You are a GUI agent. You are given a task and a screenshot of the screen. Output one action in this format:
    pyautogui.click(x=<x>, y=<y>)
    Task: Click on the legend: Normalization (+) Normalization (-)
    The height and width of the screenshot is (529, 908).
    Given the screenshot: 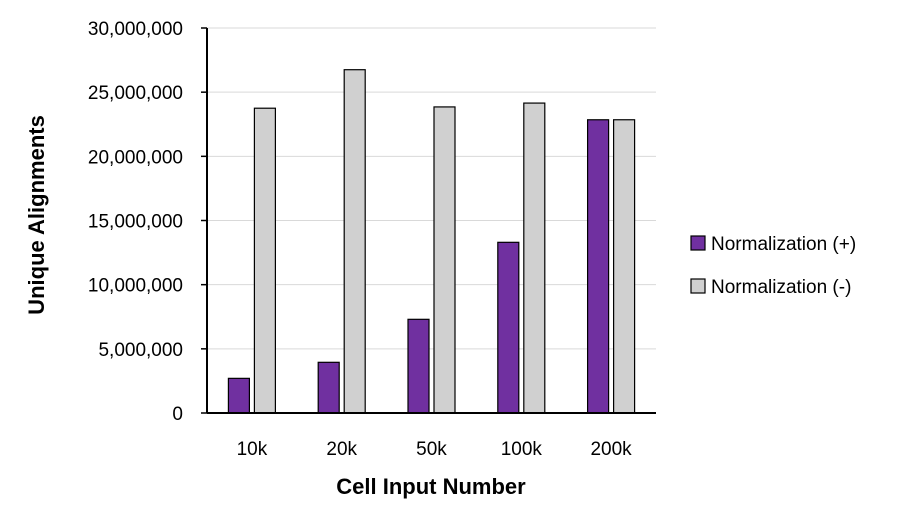 What is the action you would take?
    pyautogui.click(x=773, y=266)
    